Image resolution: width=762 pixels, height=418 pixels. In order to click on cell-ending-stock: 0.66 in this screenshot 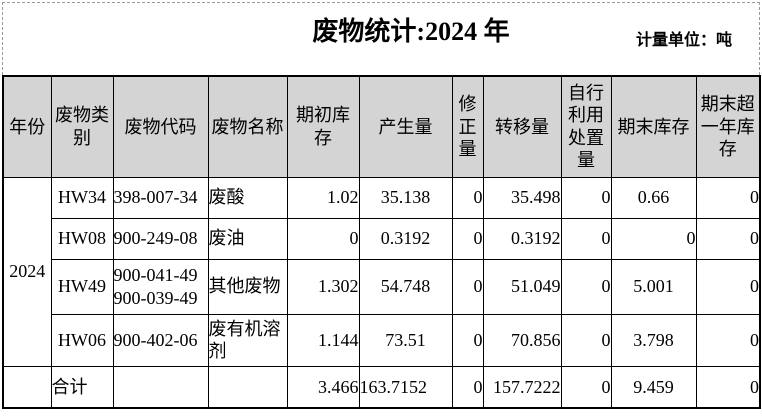, I will do `click(653, 197)`.